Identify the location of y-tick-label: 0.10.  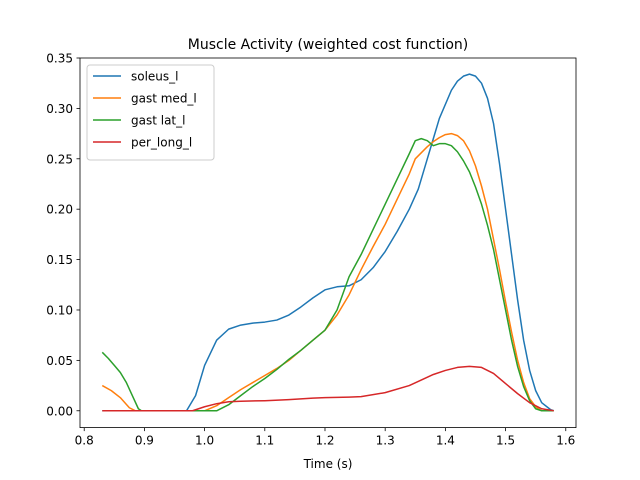
(59, 310).